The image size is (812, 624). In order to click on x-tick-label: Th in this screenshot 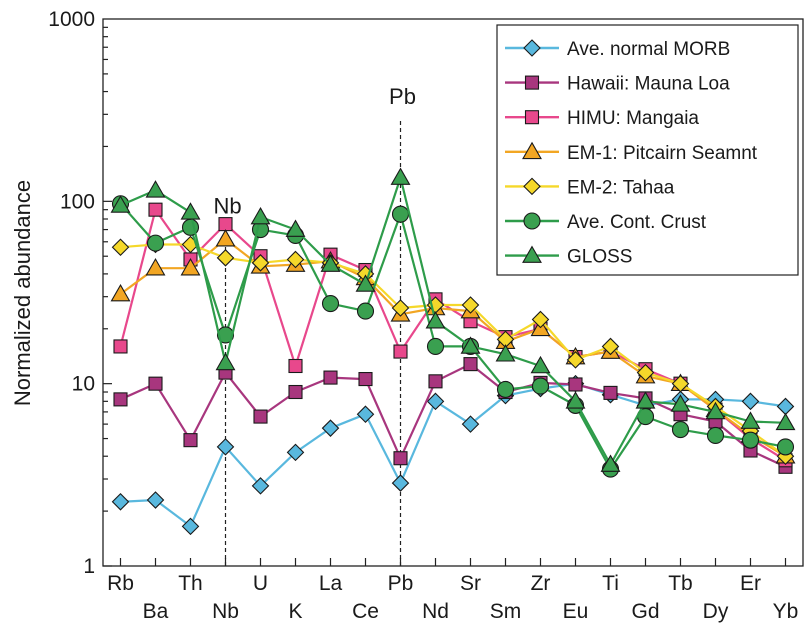, I will do `click(190, 583)`.